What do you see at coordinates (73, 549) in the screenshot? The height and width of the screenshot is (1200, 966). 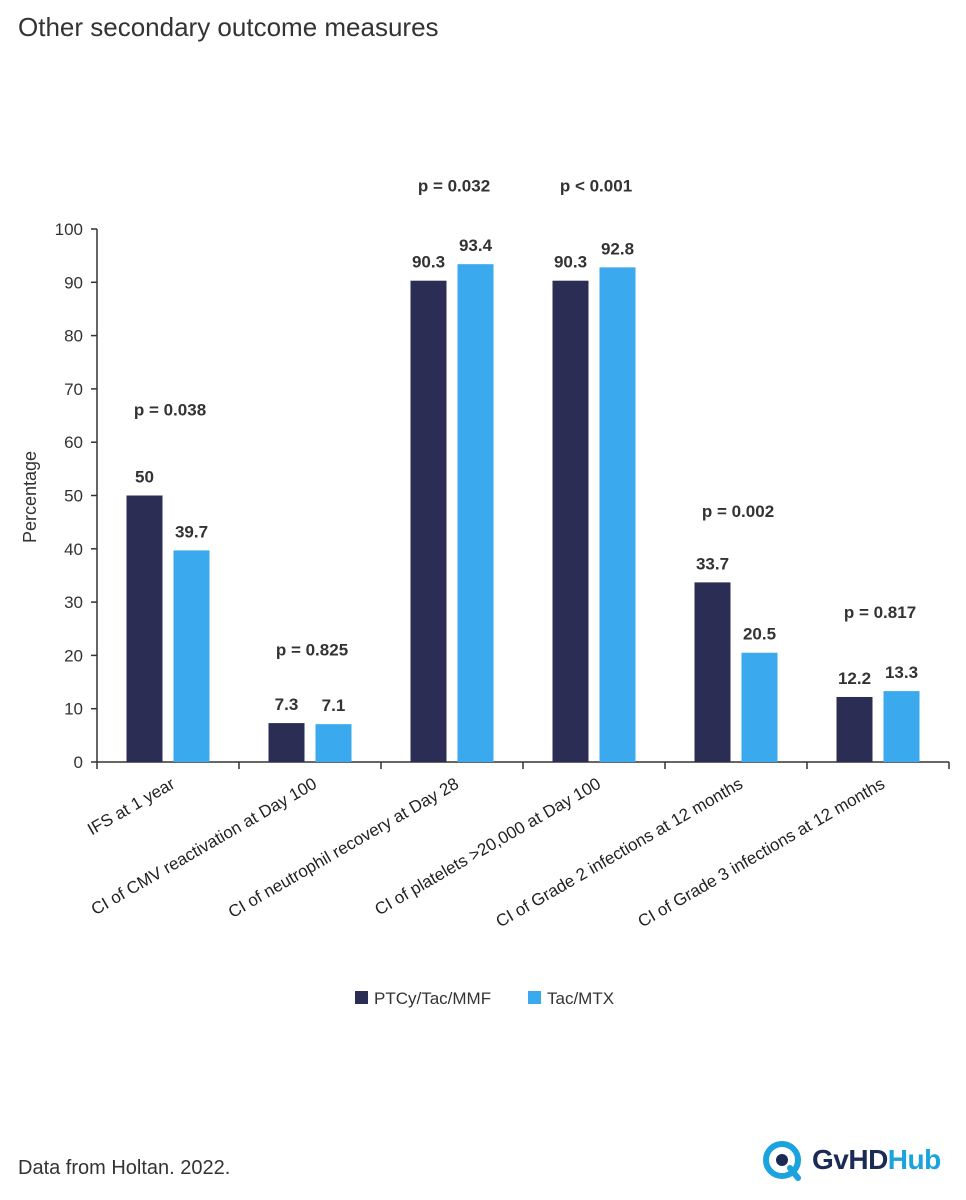 I see `y-tick-label: 40` at bounding box center [73, 549].